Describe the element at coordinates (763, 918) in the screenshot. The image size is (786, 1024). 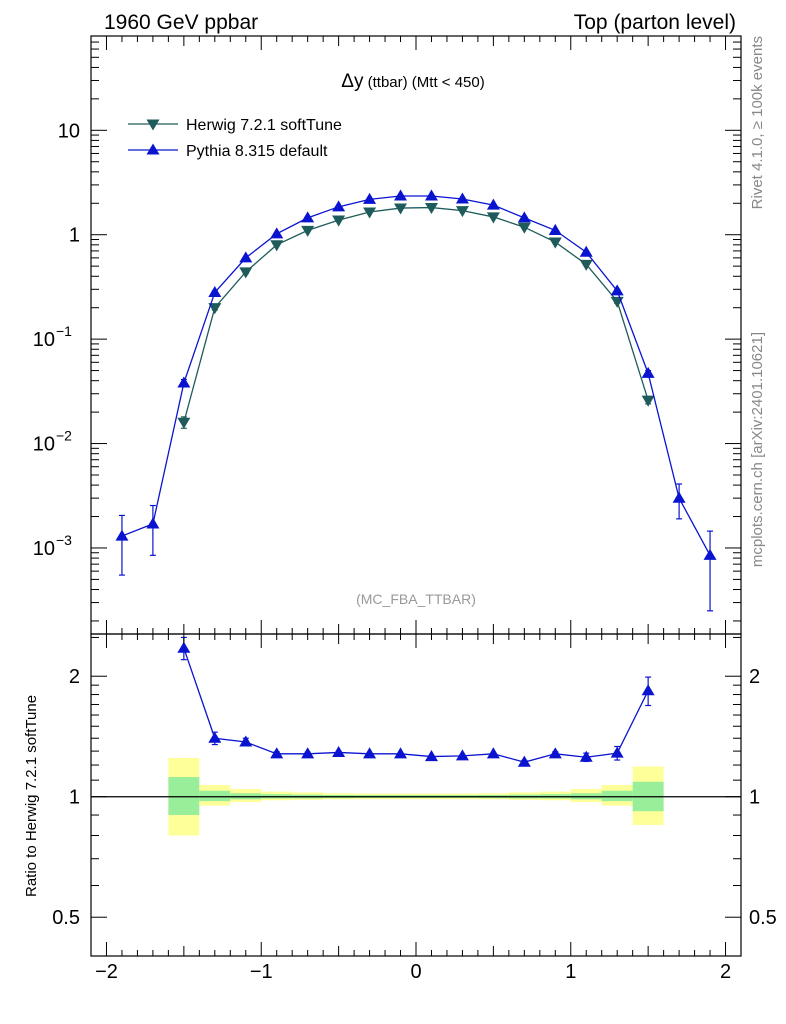
I see `ratio-y-tick-label-right: 0.5` at that location.